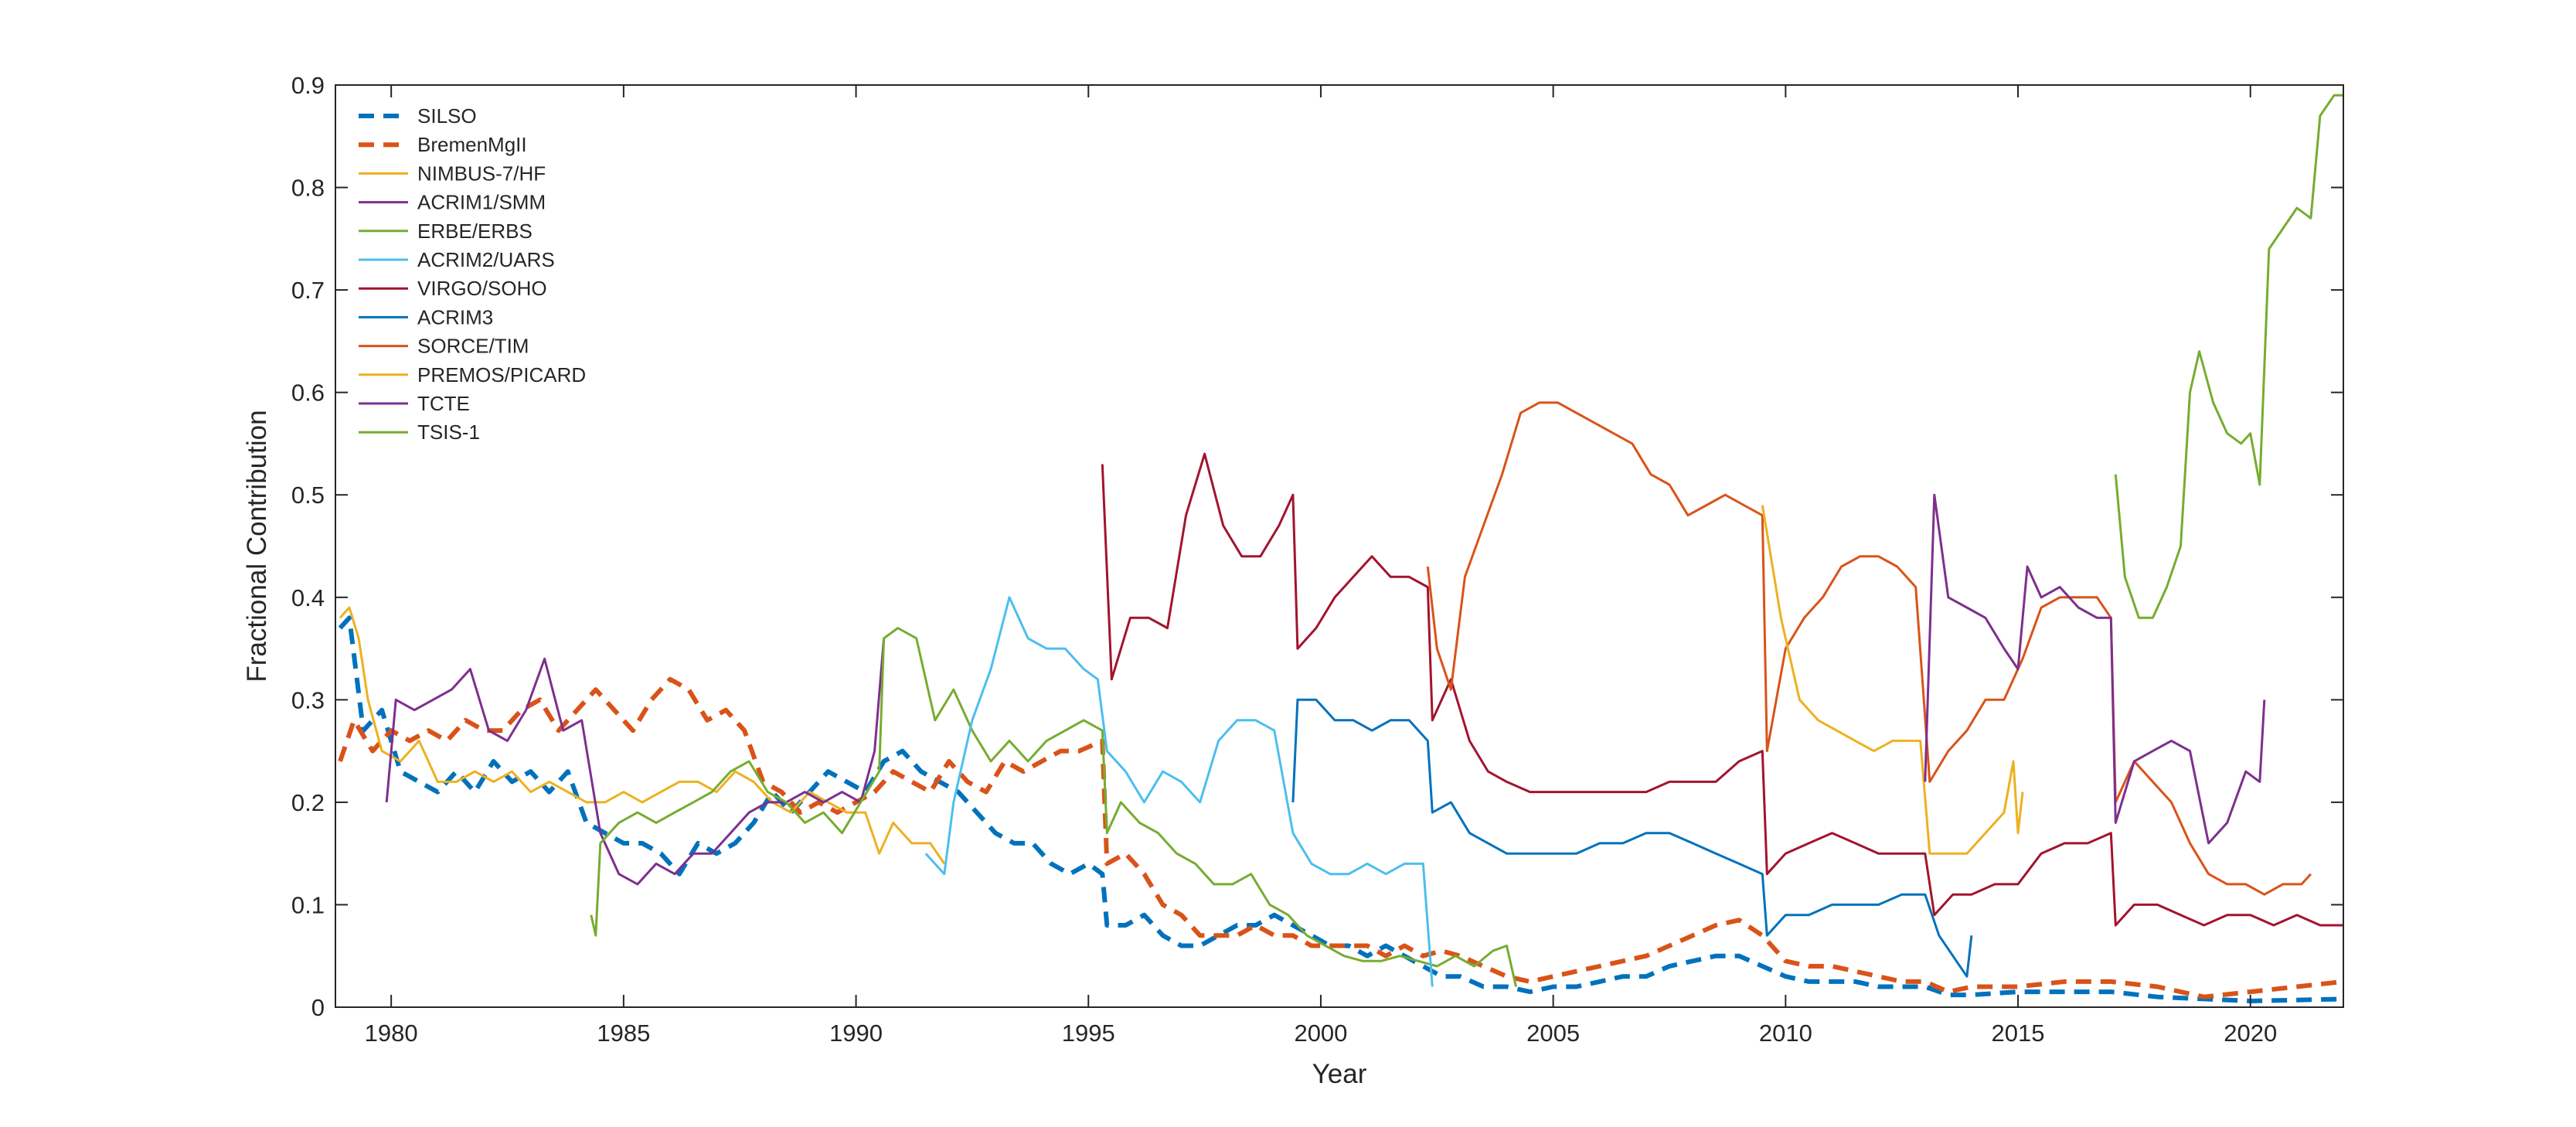 The image size is (2576, 1127). I want to click on legend-item-nimbus-7-hf: NIMBUS-7/HF, so click(452, 174).